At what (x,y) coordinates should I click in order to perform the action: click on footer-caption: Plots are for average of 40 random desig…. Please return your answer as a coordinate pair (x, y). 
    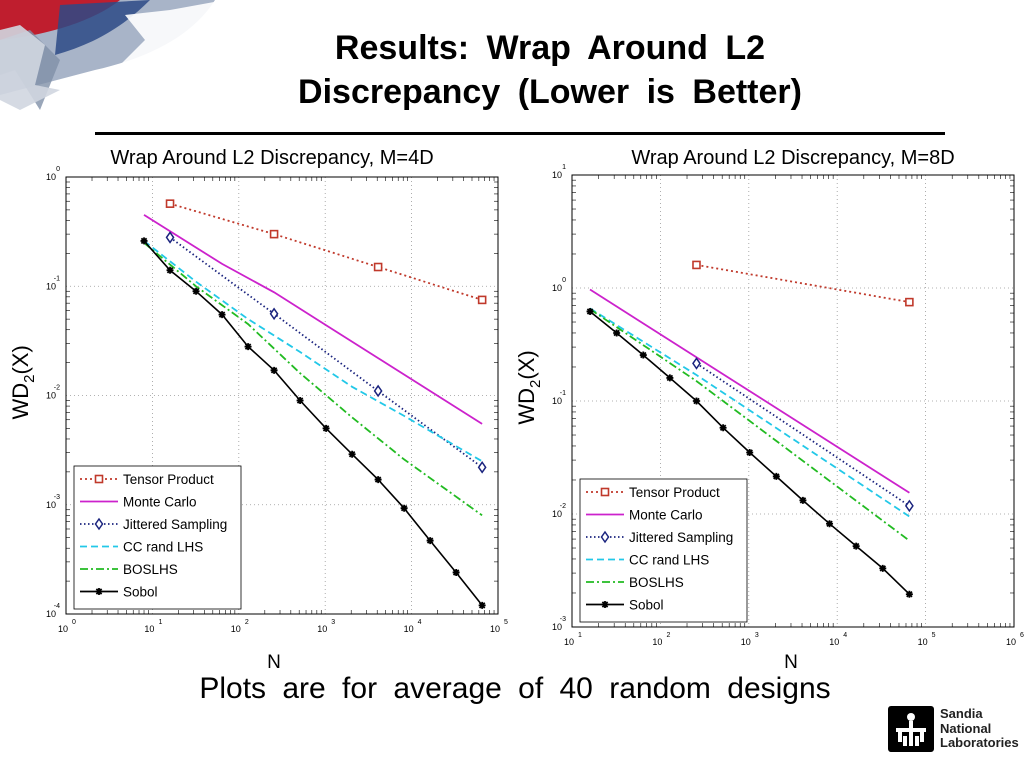
    Looking at the image, I should click on (515, 688).